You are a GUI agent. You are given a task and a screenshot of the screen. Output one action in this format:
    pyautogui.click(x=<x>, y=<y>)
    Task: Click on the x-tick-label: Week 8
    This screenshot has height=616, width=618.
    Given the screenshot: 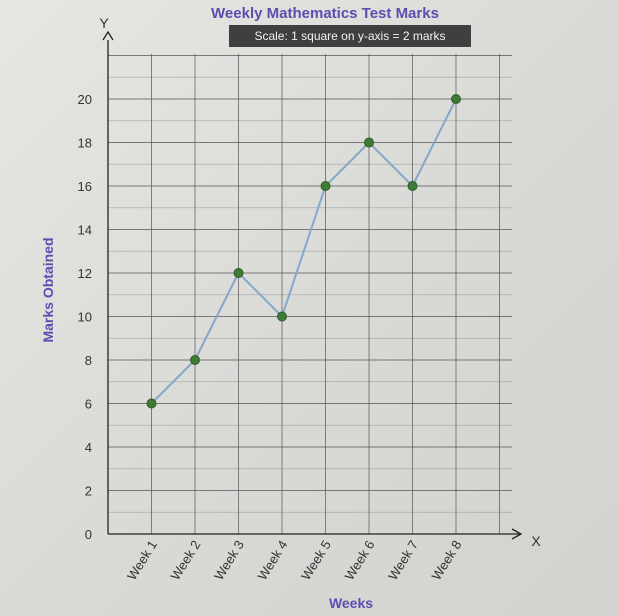 What is the action you would take?
    pyautogui.click(x=447, y=560)
    